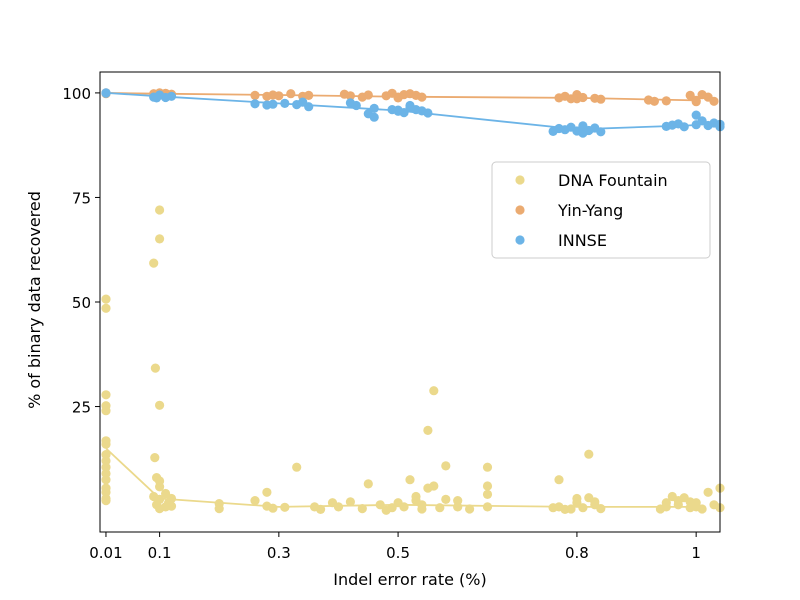 This screenshot has width=800, height=600. I want to click on legend-marker-yin-yang, so click(520, 210).